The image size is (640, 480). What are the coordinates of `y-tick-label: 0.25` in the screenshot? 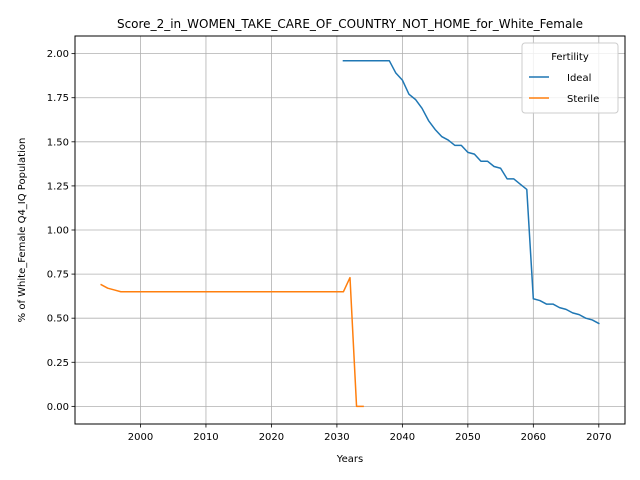 It's located at (58, 363).